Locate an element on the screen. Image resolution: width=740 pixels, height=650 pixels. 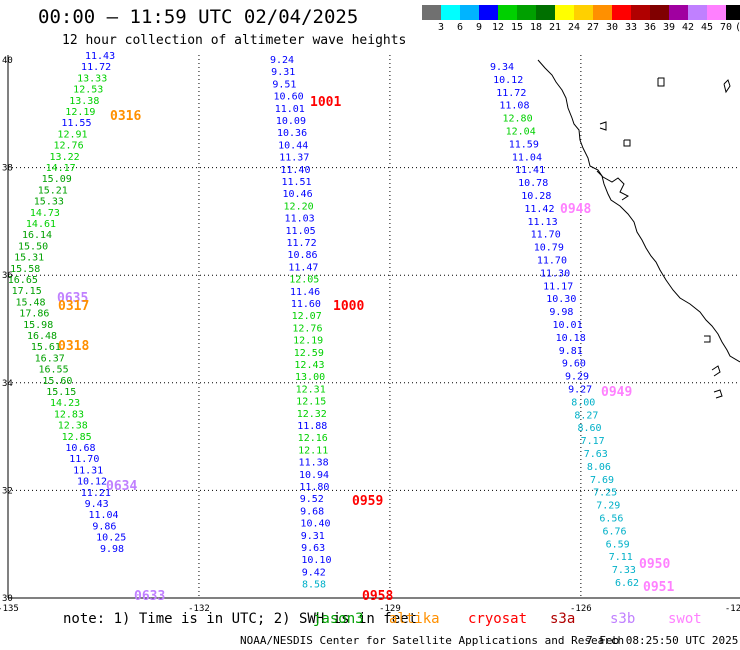
wave-height-label: 10.40 is located at coordinates (315, 524).